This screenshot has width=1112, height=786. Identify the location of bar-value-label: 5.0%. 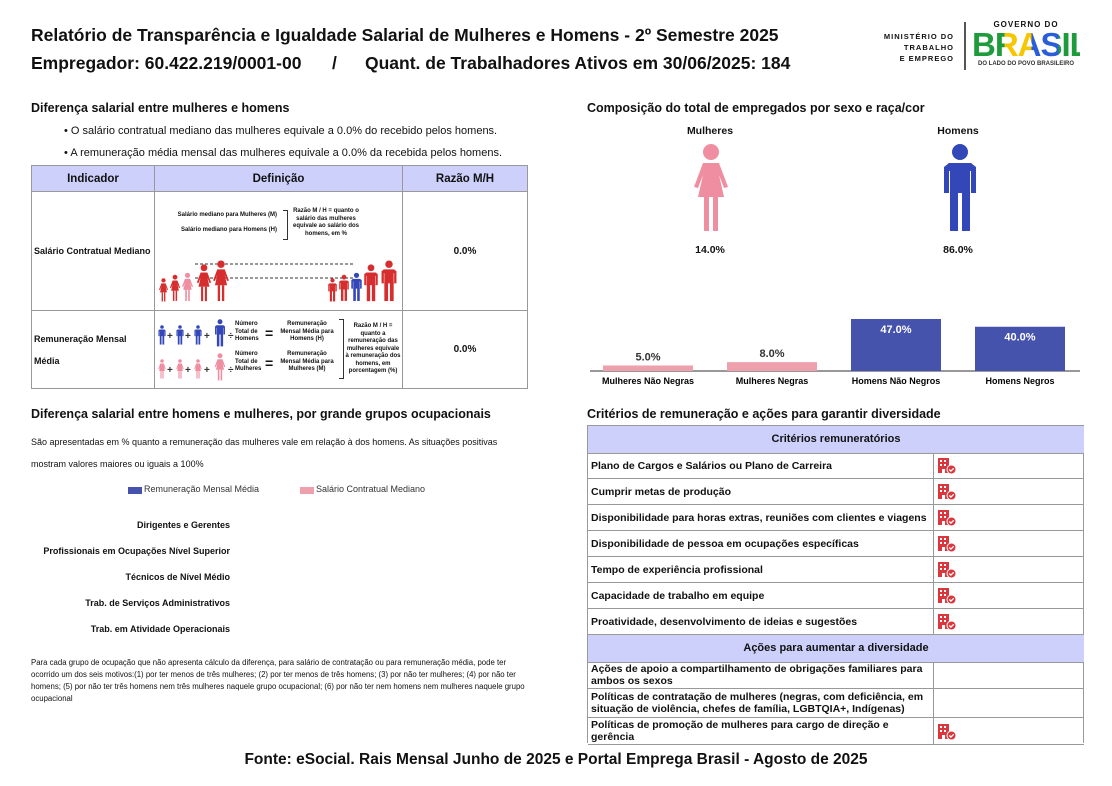
(647, 357).